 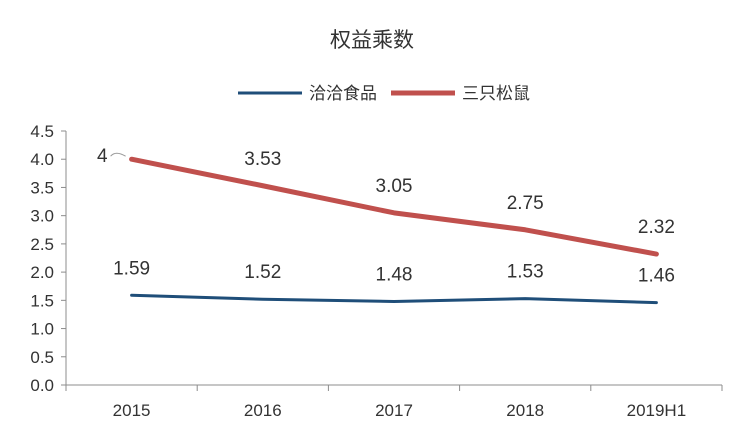 I want to click on legend-label-series-1: 三只松鼠, so click(x=496, y=94).